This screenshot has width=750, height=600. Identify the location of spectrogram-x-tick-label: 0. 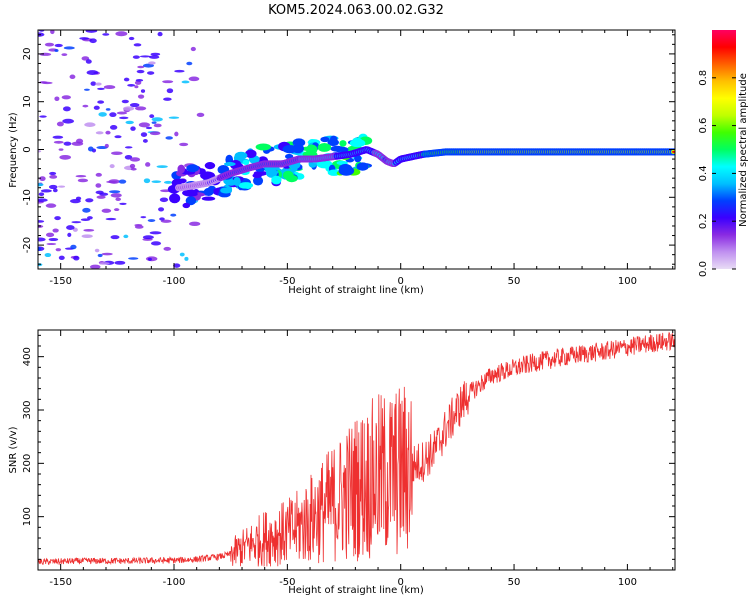
(401, 281).